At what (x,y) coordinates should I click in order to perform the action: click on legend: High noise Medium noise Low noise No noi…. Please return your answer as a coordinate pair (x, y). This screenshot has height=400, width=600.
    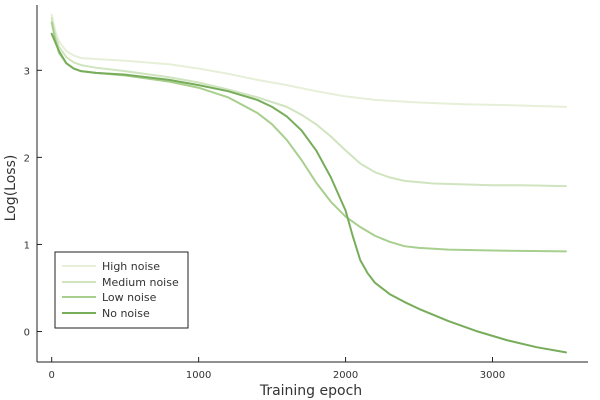
    Looking at the image, I should click on (121, 290).